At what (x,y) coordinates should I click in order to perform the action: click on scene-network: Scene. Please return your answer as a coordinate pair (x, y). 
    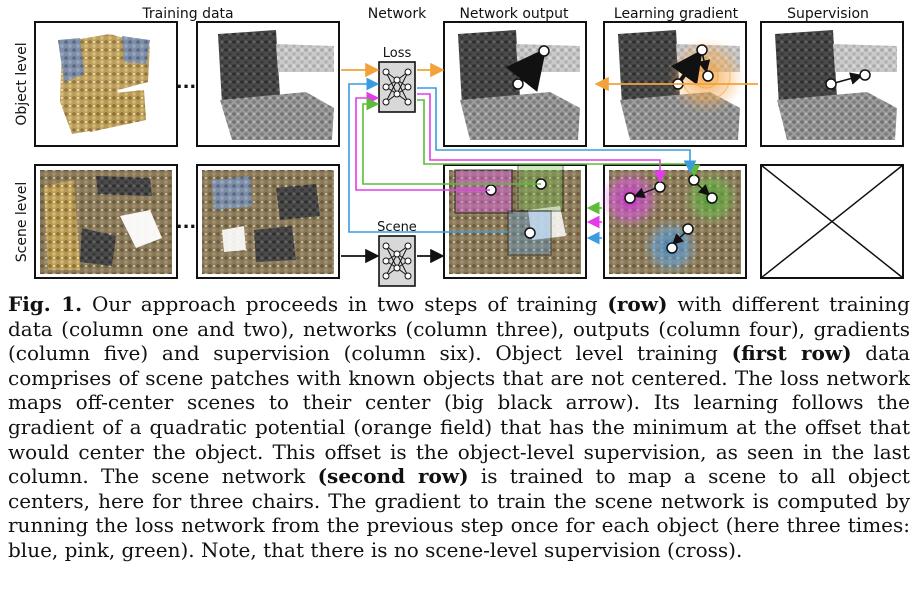
    Looking at the image, I should click on (397, 253).